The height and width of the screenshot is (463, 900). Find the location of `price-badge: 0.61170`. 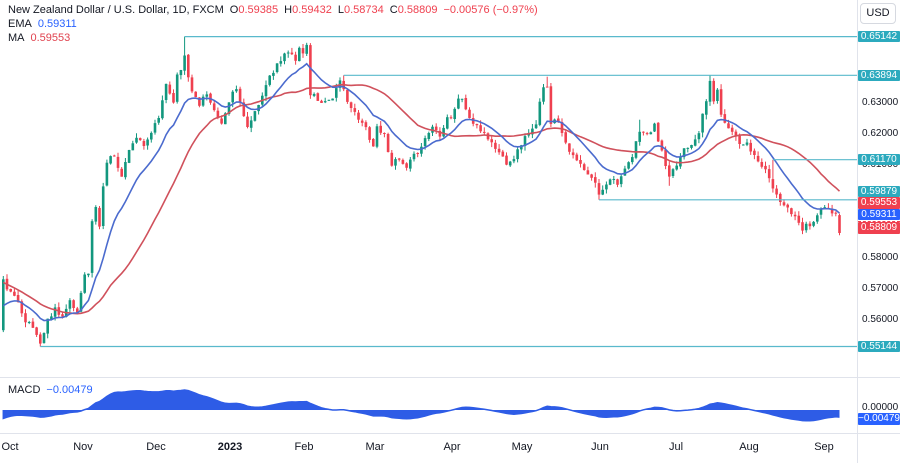

price-badge: 0.61170 is located at coordinates (879, 159).